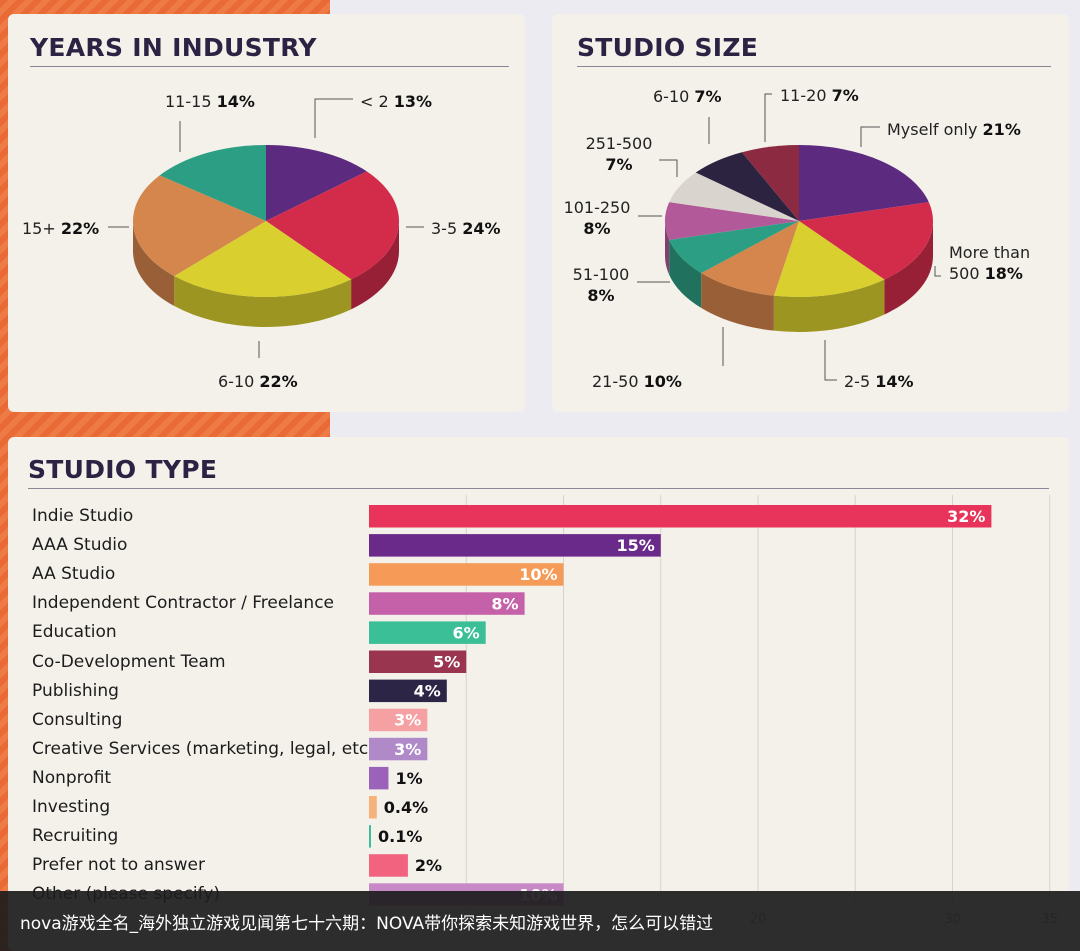 This screenshot has height=951, width=1080. What do you see at coordinates (680, 516) in the screenshot?
I see `bar-indie-studio` at bounding box center [680, 516].